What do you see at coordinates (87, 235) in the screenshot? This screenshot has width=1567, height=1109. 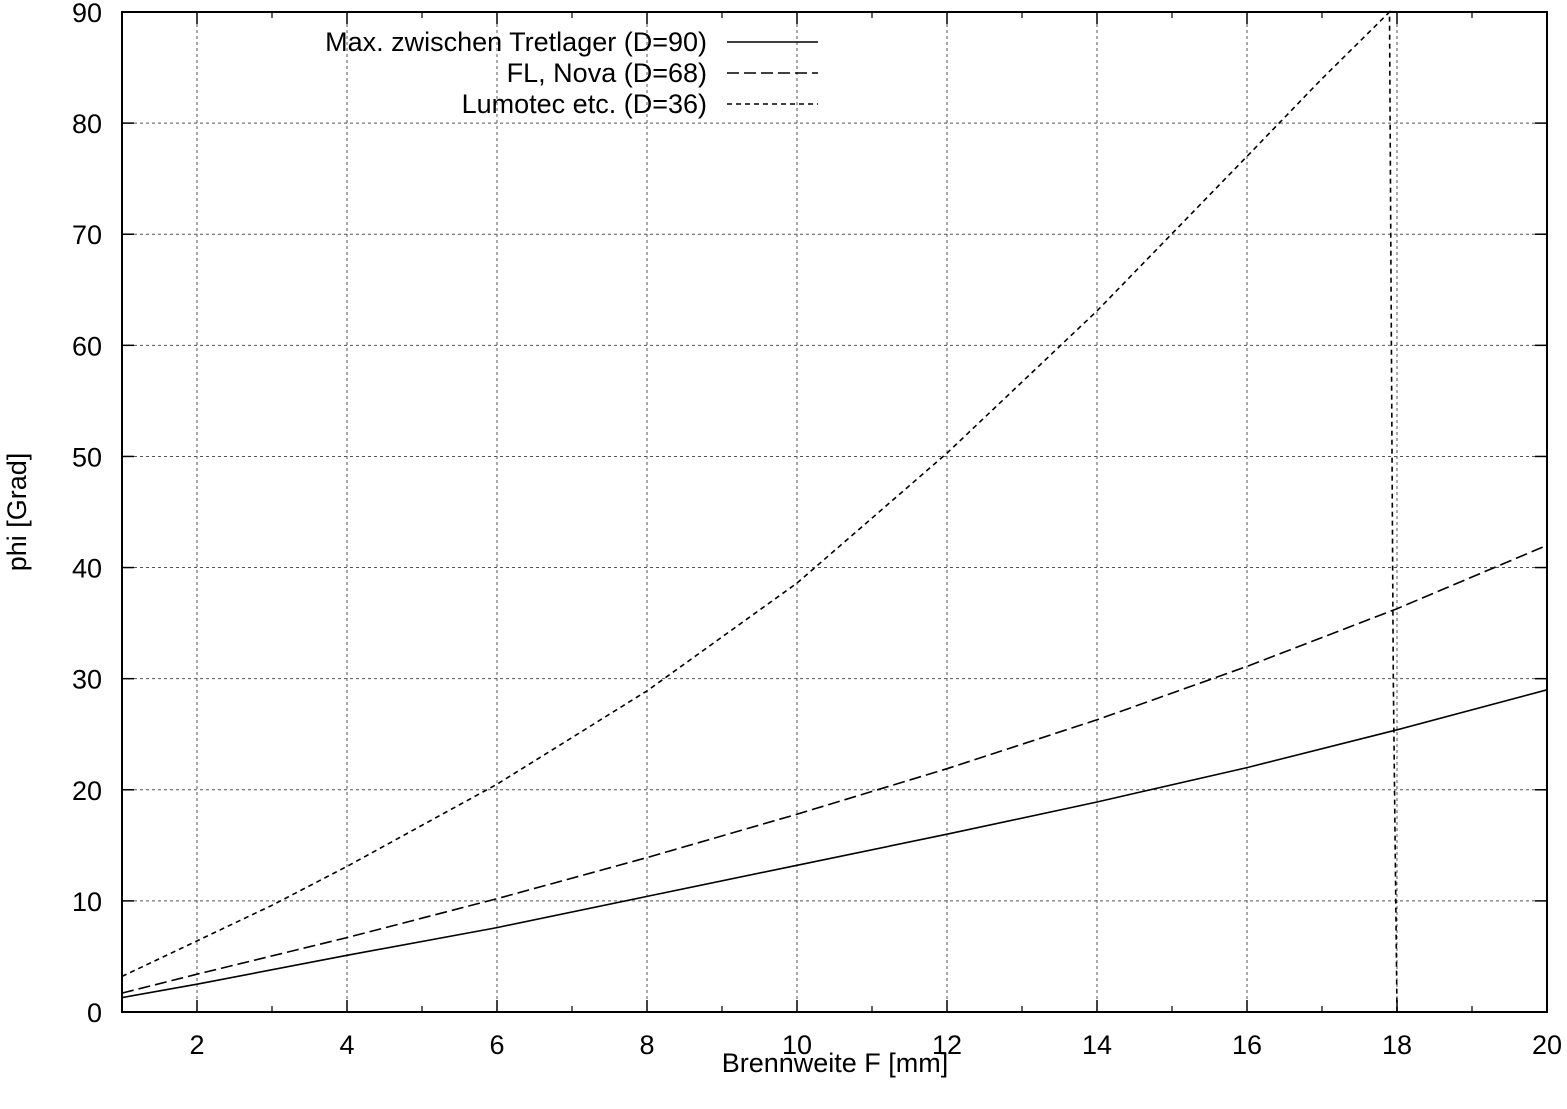 I see `y-tick-label: 70` at bounding box center [87, 235].